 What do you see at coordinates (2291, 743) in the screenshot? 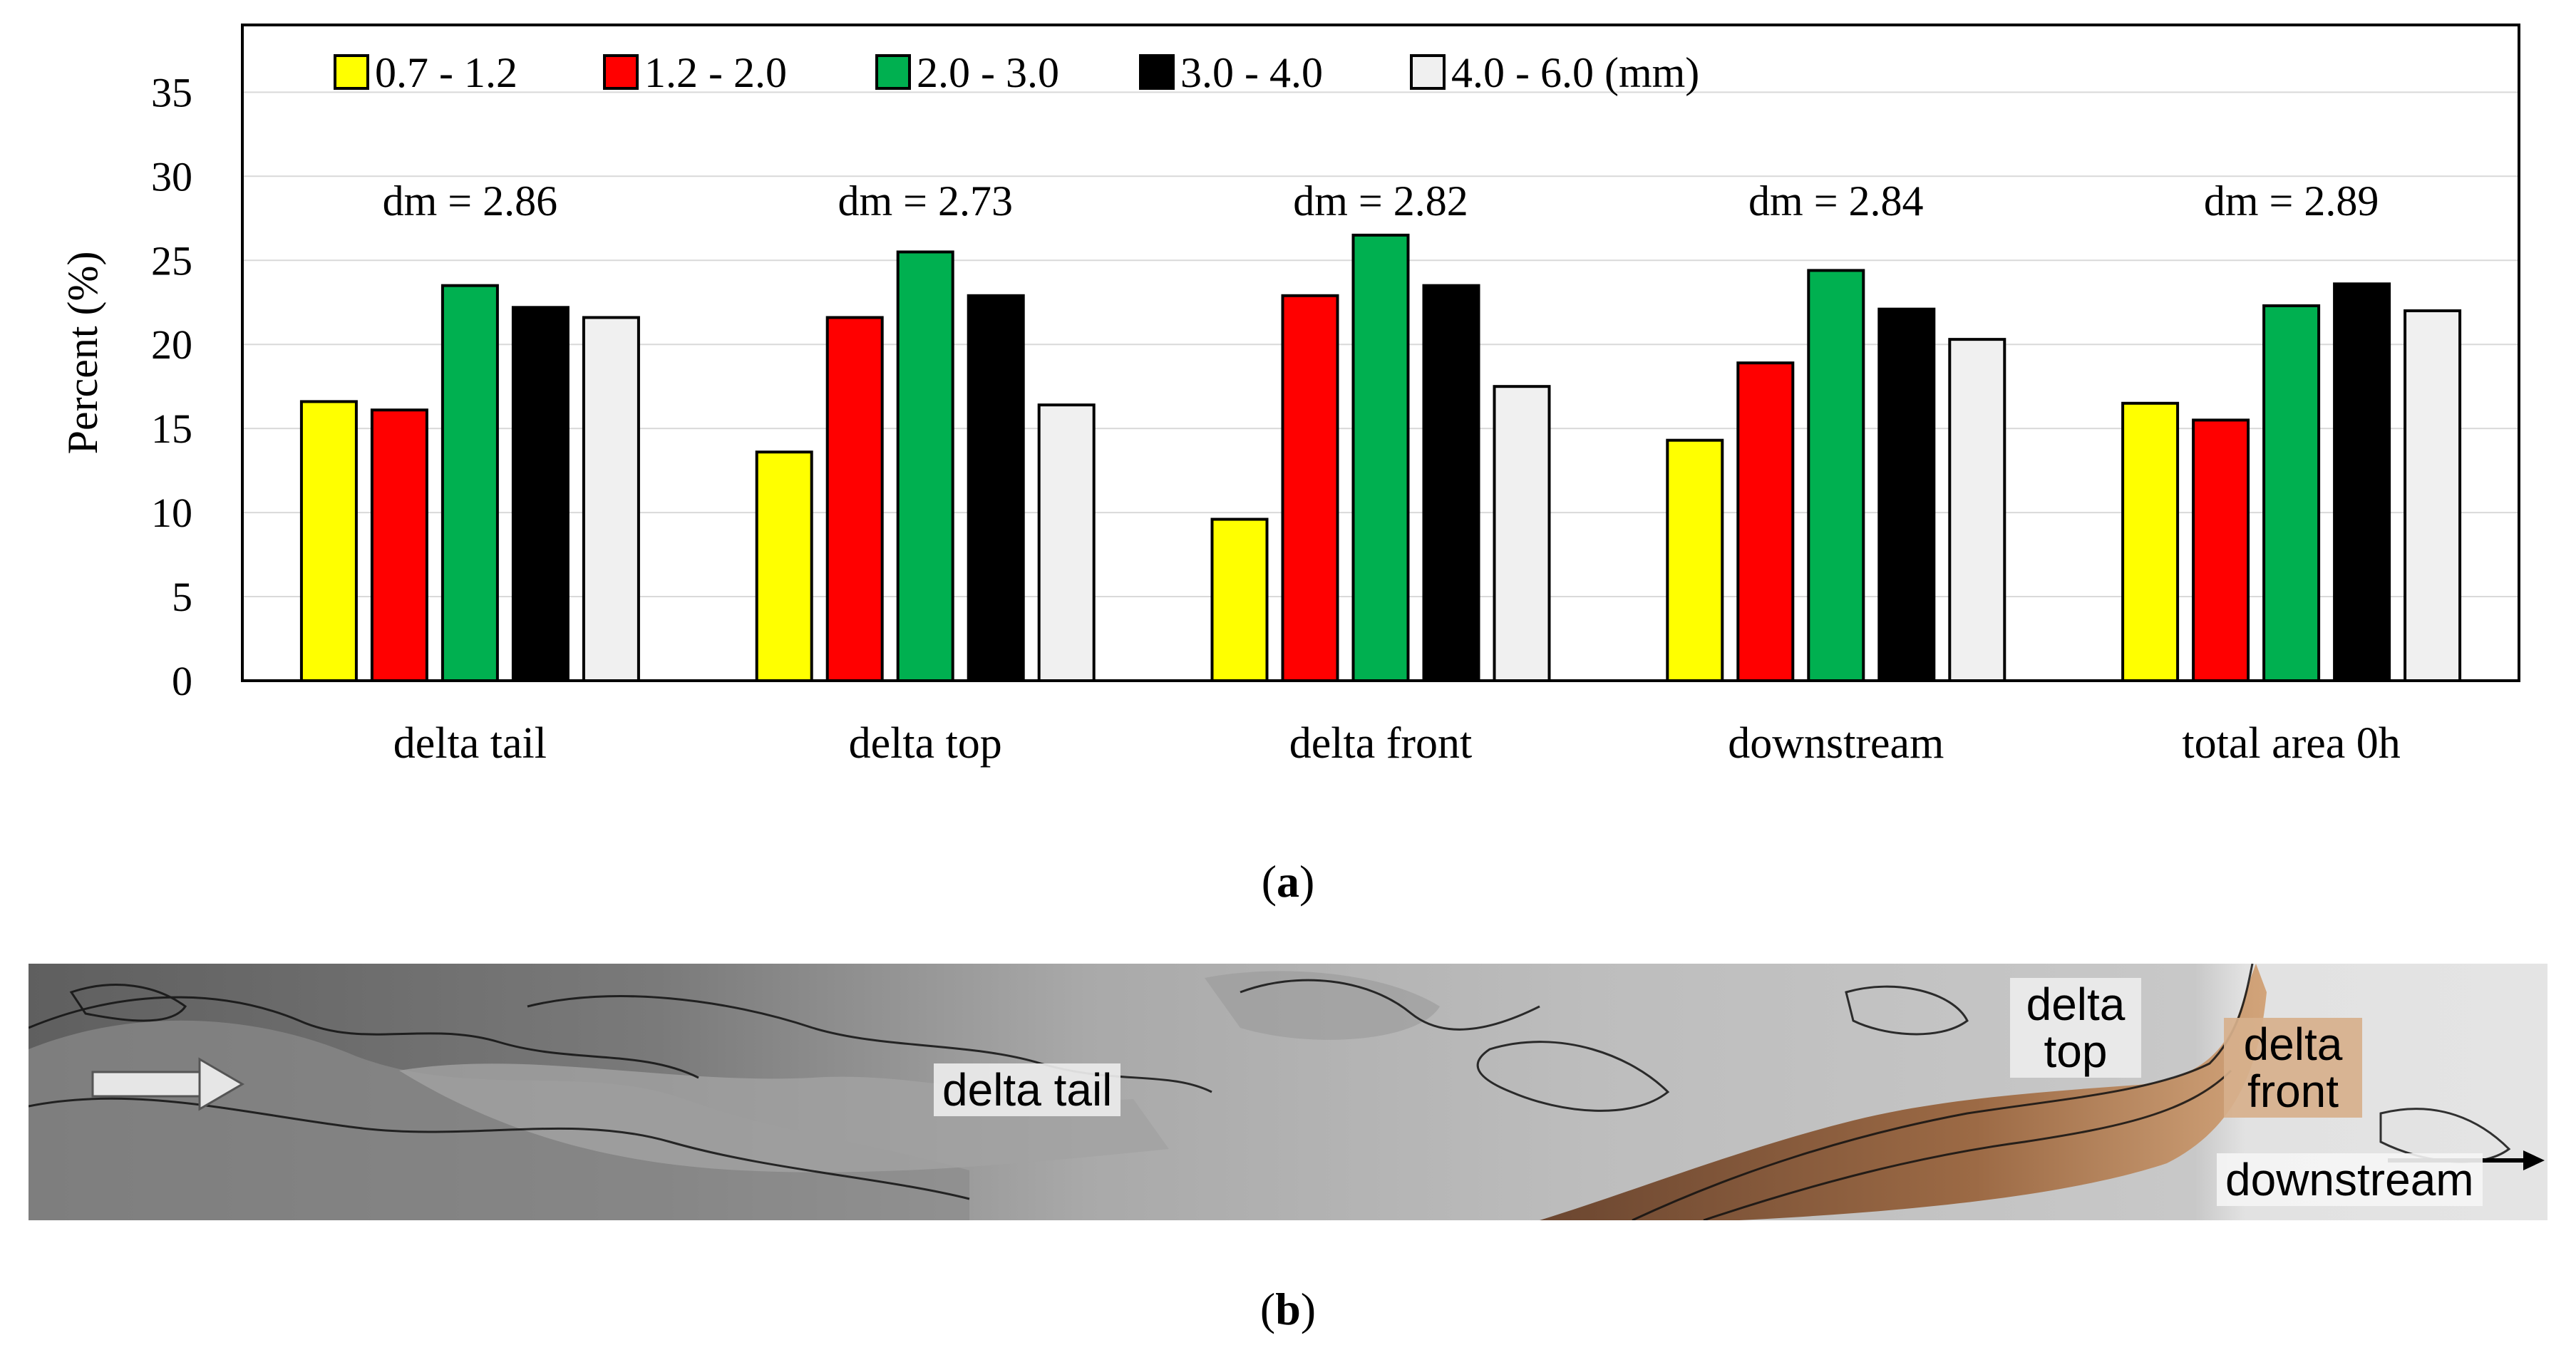
I see `x-tick-label: total area 0h` at bounding box center [2291, 743].